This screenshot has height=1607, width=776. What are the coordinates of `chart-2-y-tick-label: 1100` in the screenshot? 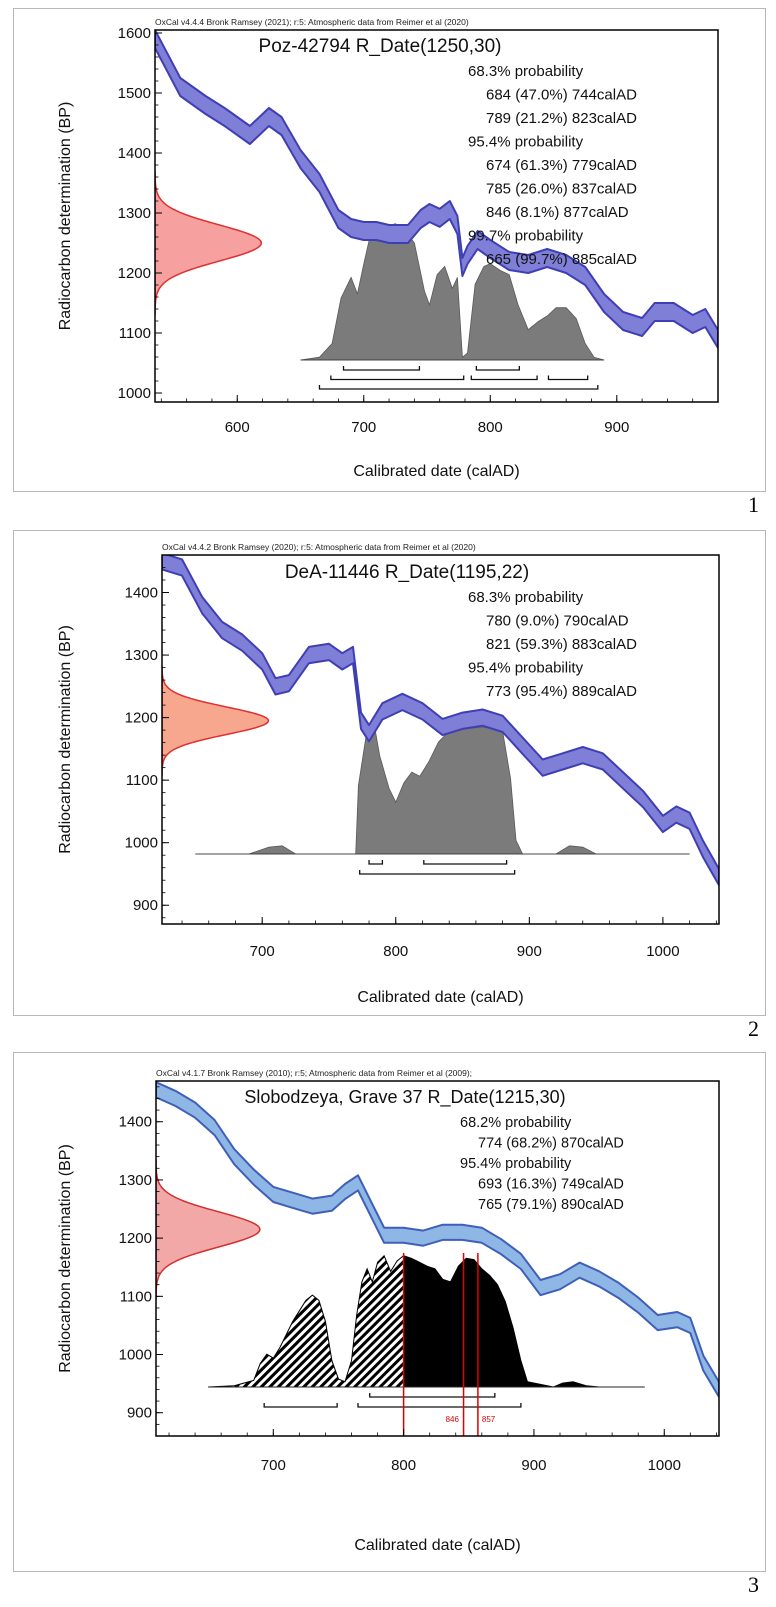 It's located at (142, 780).